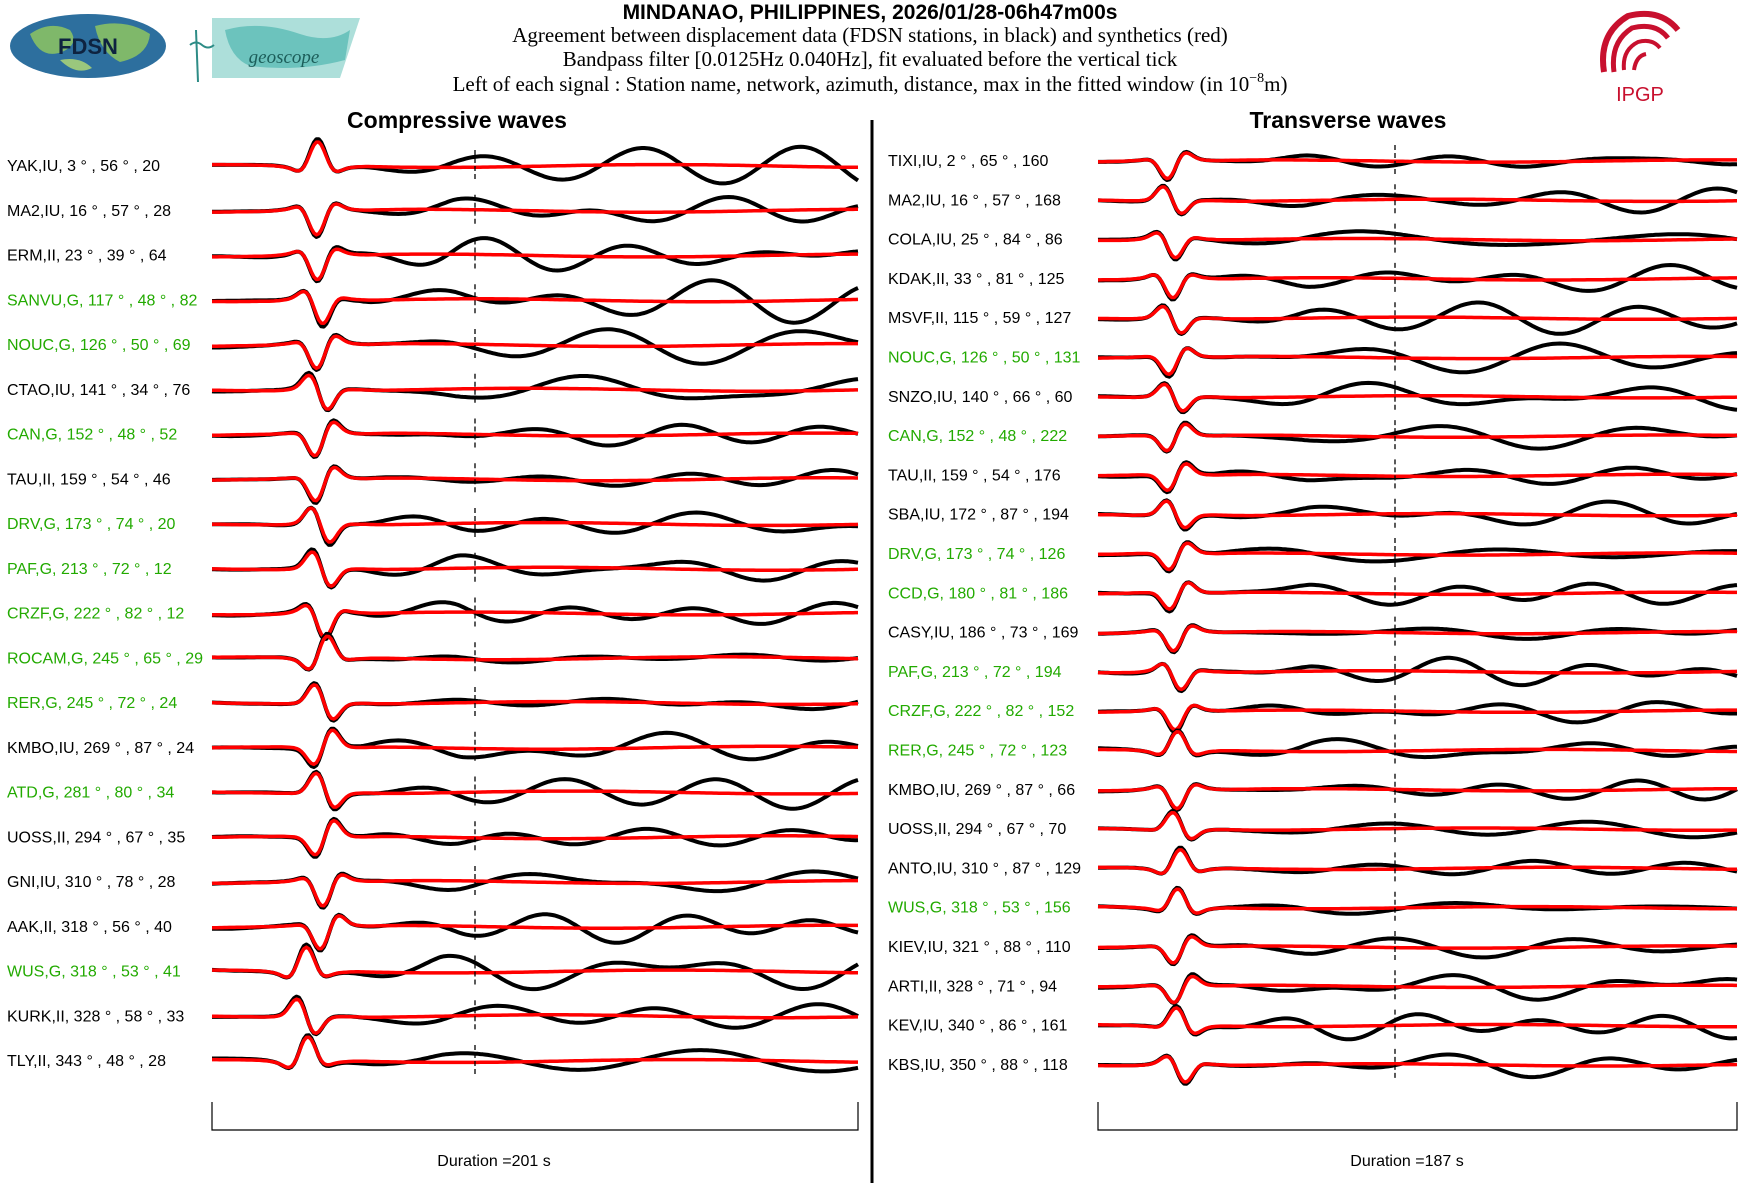 The width and height of the screenshot is (1740, 1183). I want to click on trace-row-kmbo: KMBO,IU, 269 ° , 87 ° , 24, so click(433, 747).